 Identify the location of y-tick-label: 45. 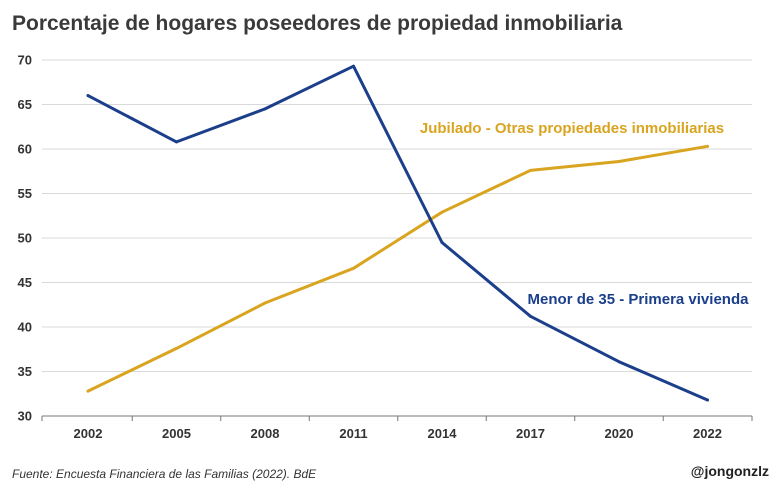
(25, 282).